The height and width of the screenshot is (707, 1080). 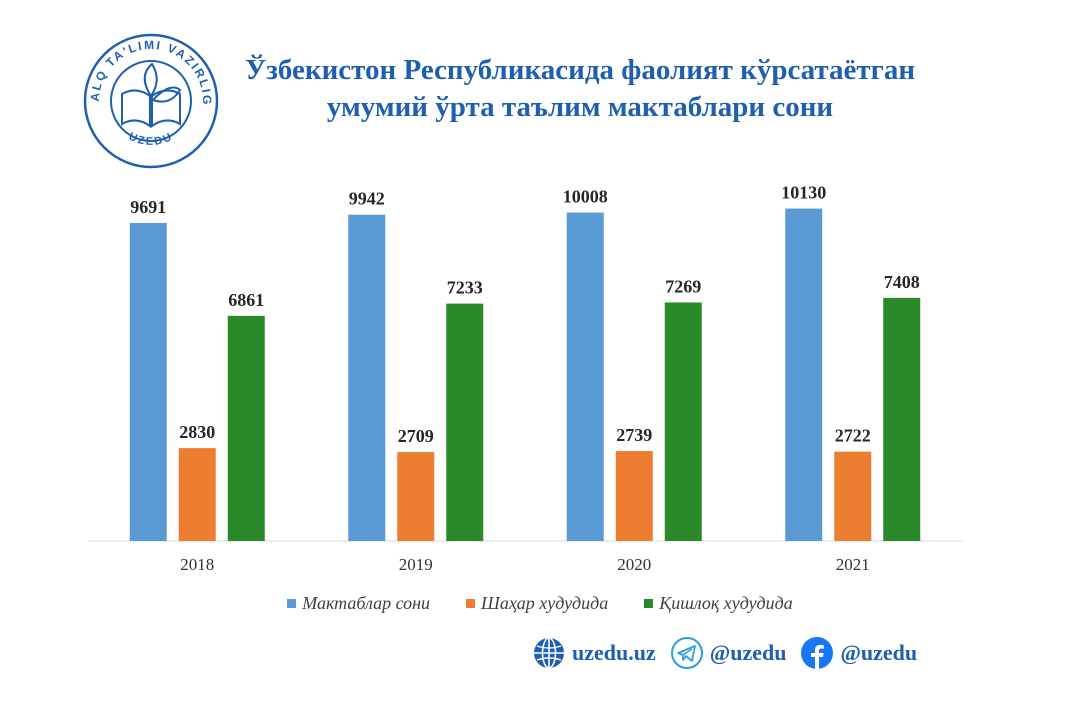 I want to click on logo-text-bottom: UZEDU, so click(x=150, y=139).